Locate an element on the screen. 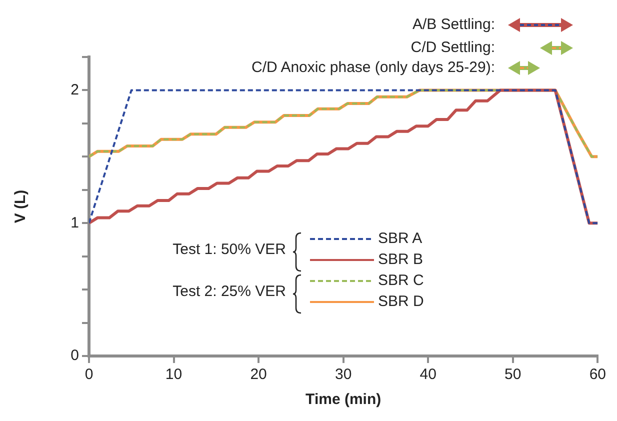 The image size is (617, 421). x-tick-label: 10 is located at coordinates (173, 375).